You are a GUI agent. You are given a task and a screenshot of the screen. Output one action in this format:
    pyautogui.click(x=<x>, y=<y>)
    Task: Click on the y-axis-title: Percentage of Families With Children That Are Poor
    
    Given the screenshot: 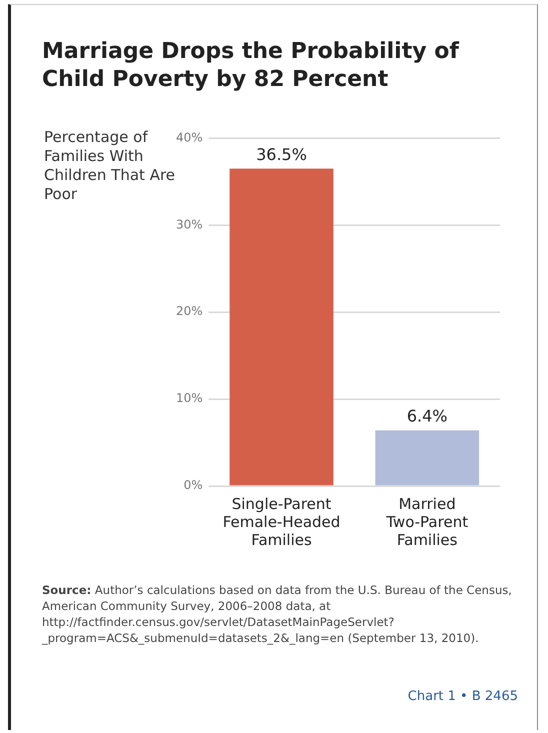 What is the action you would take?
    pyautogui.click(x=110, y=165)
    